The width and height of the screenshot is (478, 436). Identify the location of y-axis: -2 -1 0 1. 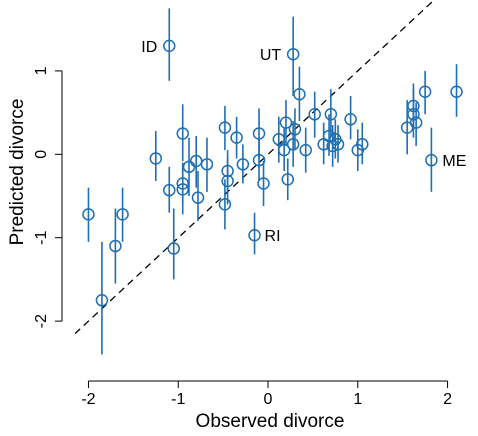
(48, 197).